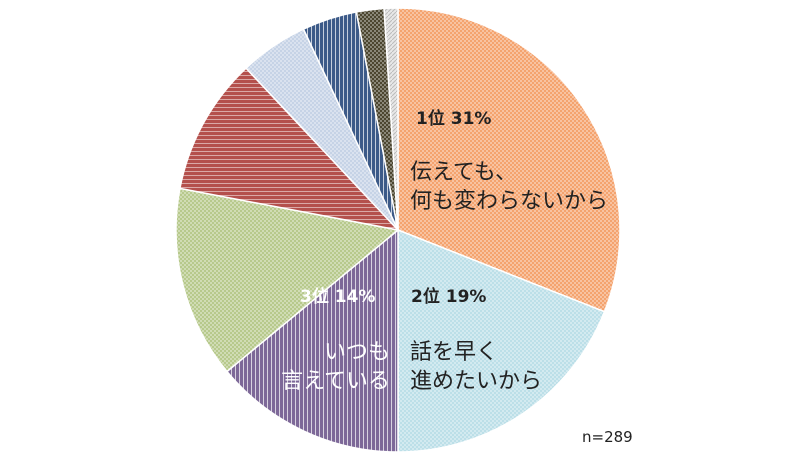  What do you see at coordinates (331, 367) in the screenshot?
I see `label-reason-3: いつも 言えている` at bounding box center [331, 367].